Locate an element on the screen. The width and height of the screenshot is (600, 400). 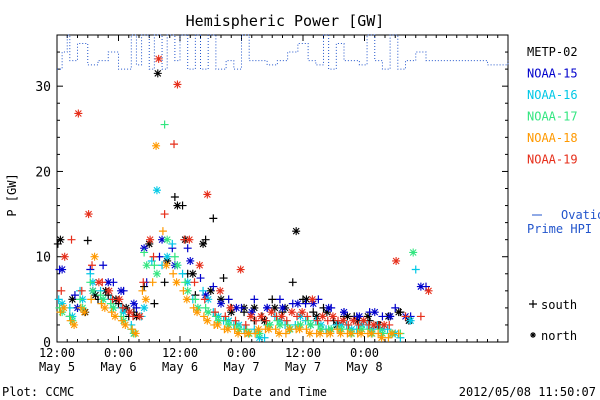
legend-entry-noaa-19: NOAA-19 is located at coordinates (552, 160).